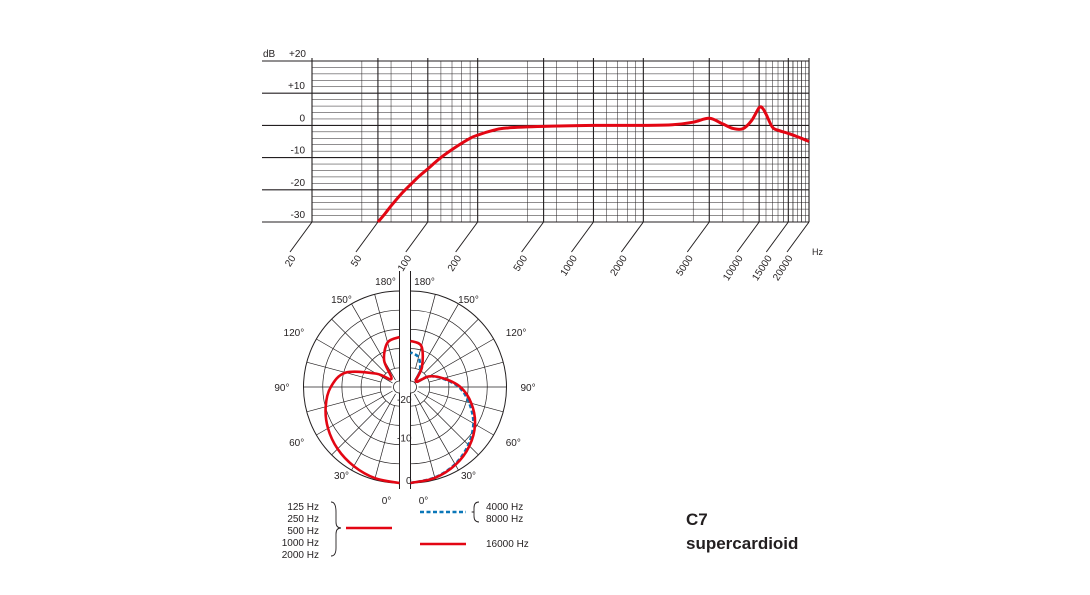 The width and height of the screenshot is (1090, 595). What do you see at coordinates (404, 400) in the screenshot?
I see `polar-radius-label: -20` at bounding box center [404, 400].